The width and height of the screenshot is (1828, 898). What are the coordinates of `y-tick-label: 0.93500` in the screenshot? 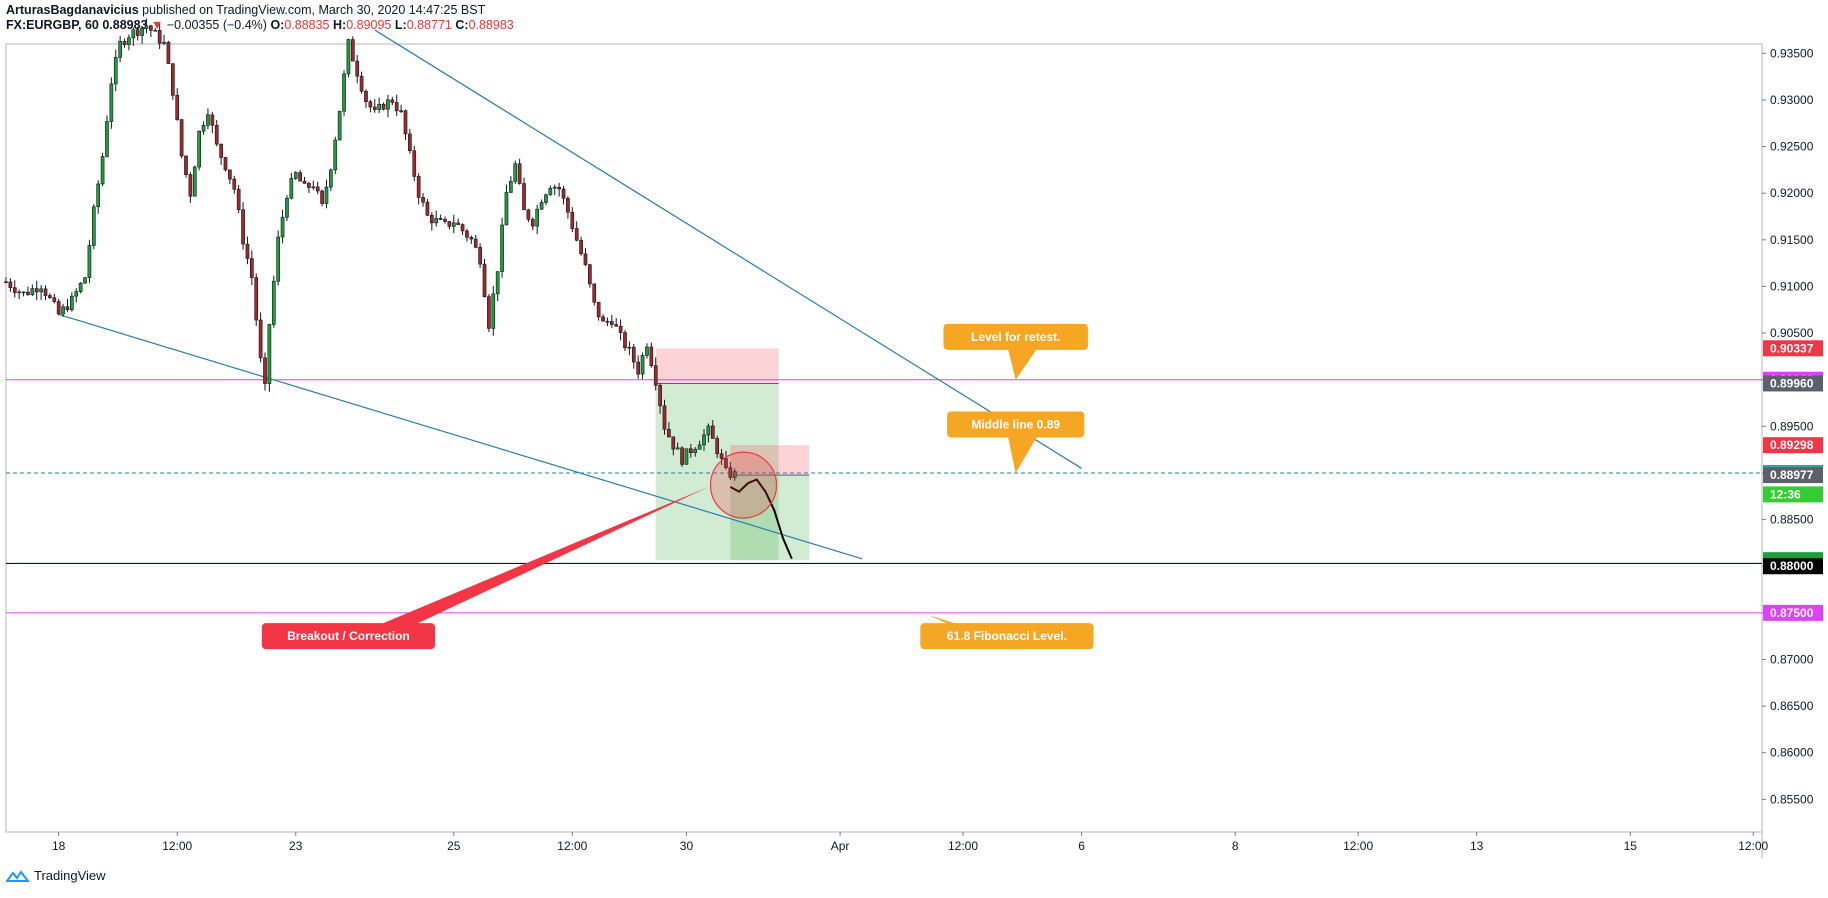 It's located at (1792, 53).